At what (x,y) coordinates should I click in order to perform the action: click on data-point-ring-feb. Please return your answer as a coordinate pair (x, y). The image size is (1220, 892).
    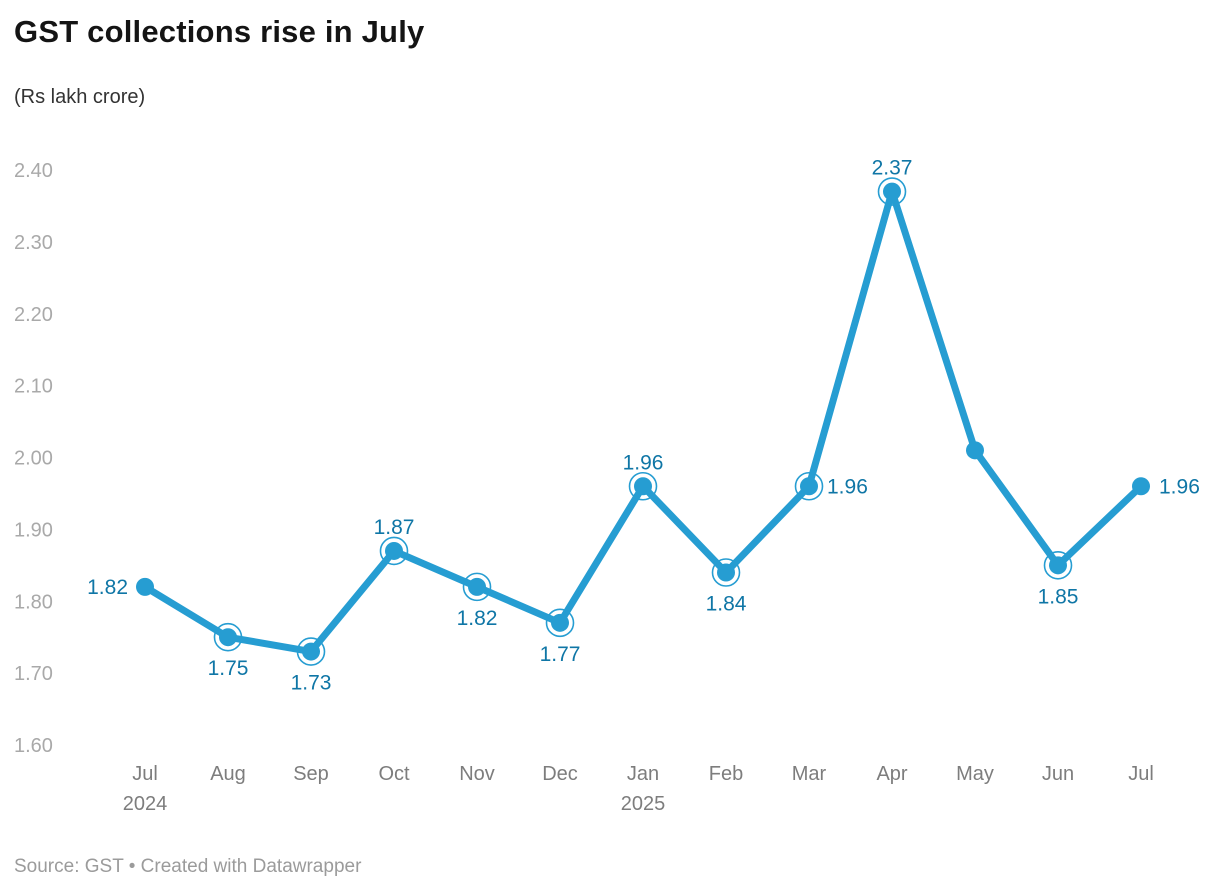
    Looking at the image, I should click on (726, 572).